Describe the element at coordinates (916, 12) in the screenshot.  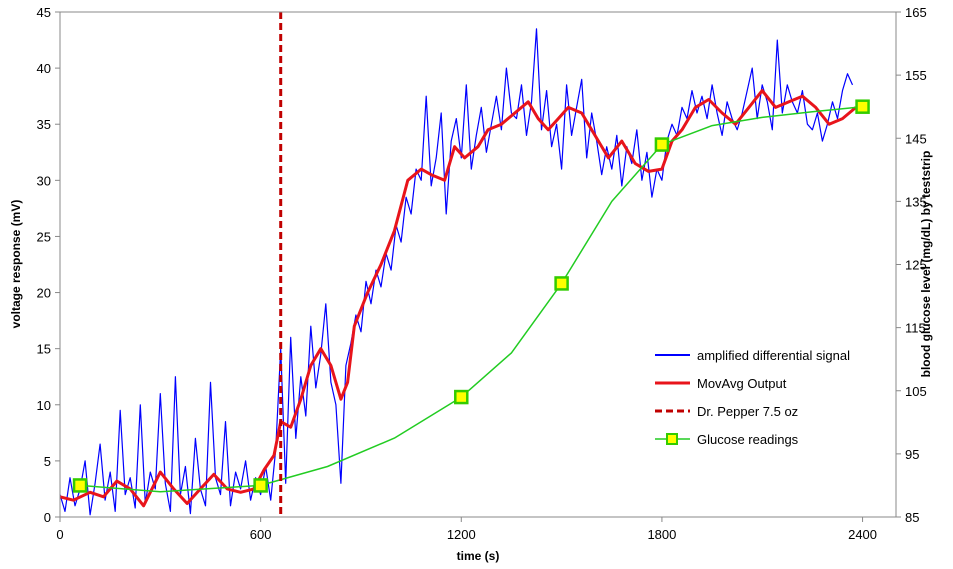
I see `y-right-tick-label: 165` at that location.